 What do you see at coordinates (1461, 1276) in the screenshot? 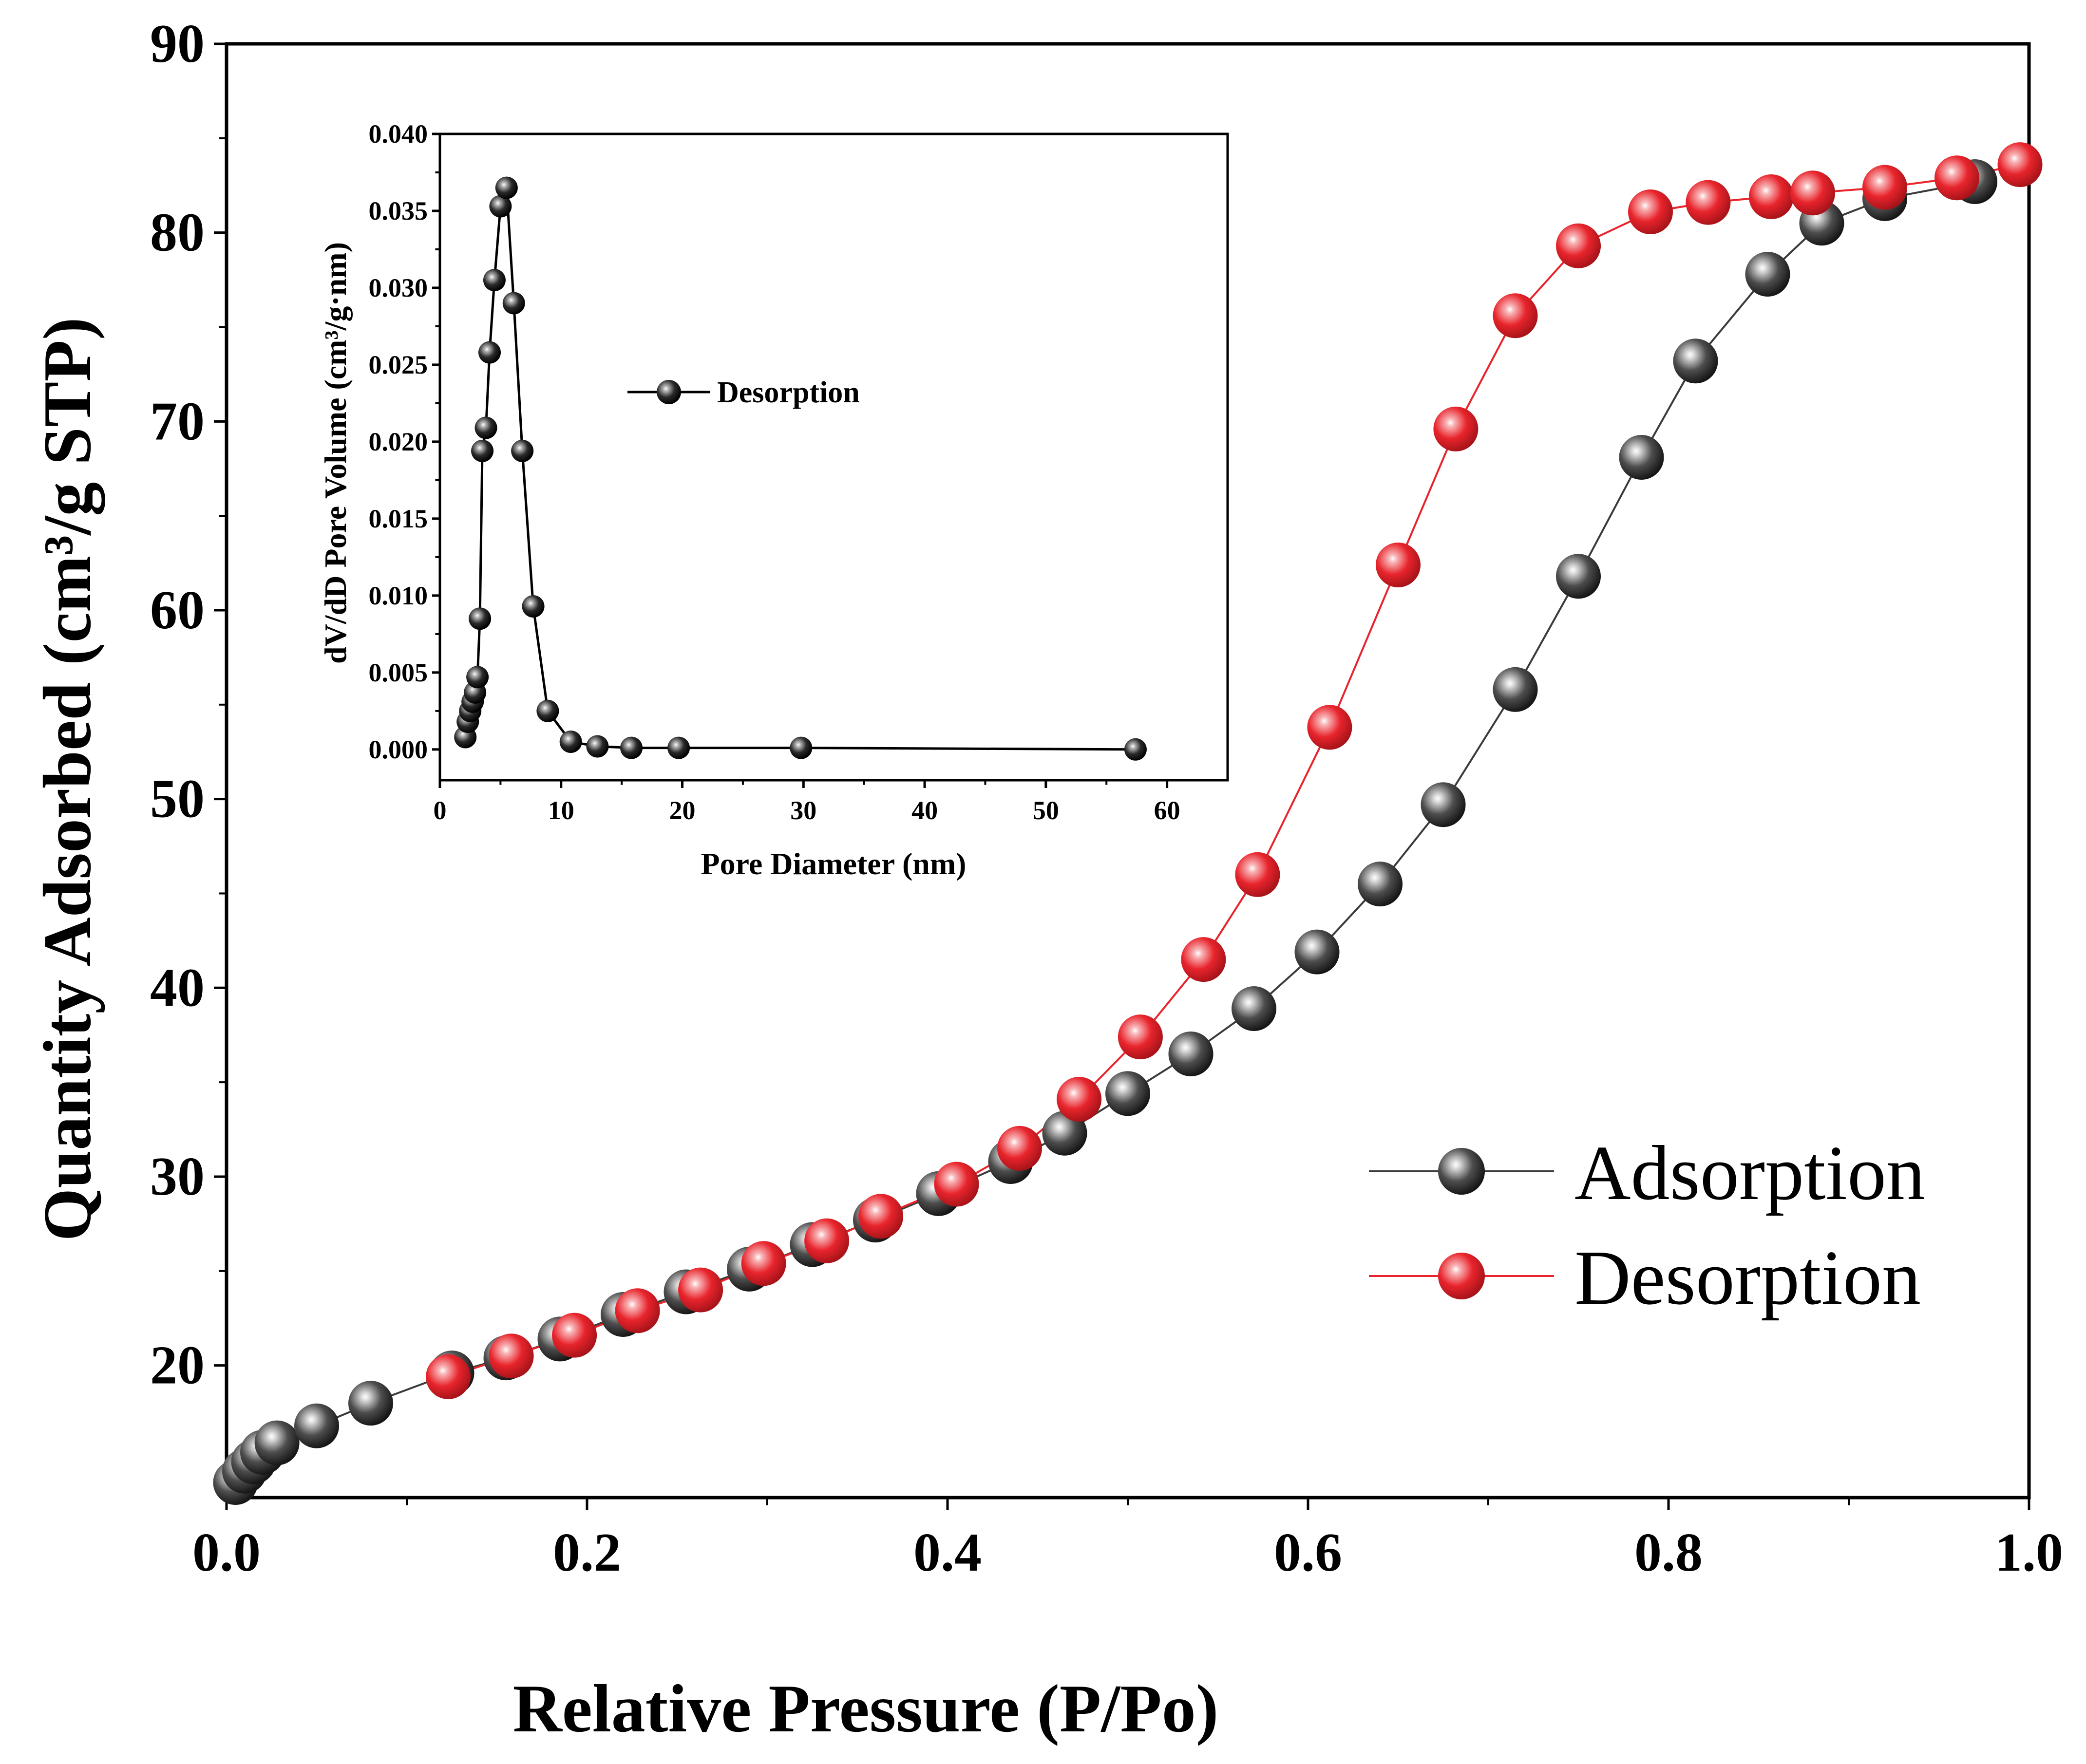
I see `legend-marker-desorption` at bounding box center [1461, 1276].